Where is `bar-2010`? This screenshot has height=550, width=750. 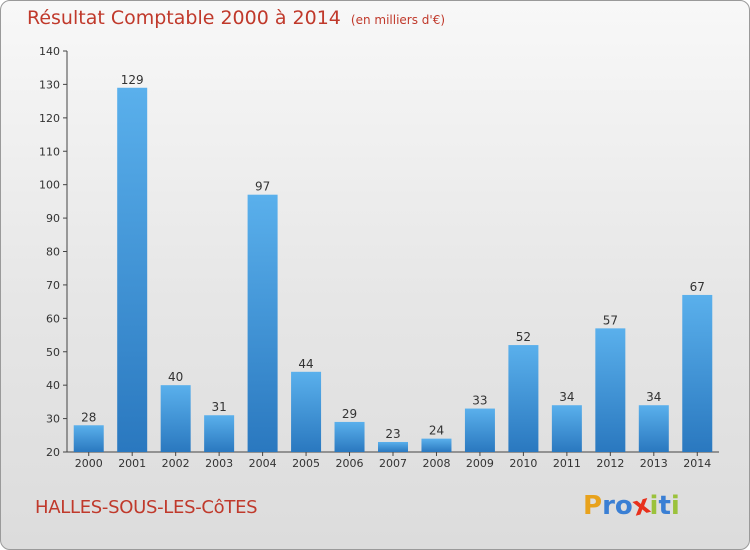
bar-2010 is located at coordinates (523, 398).